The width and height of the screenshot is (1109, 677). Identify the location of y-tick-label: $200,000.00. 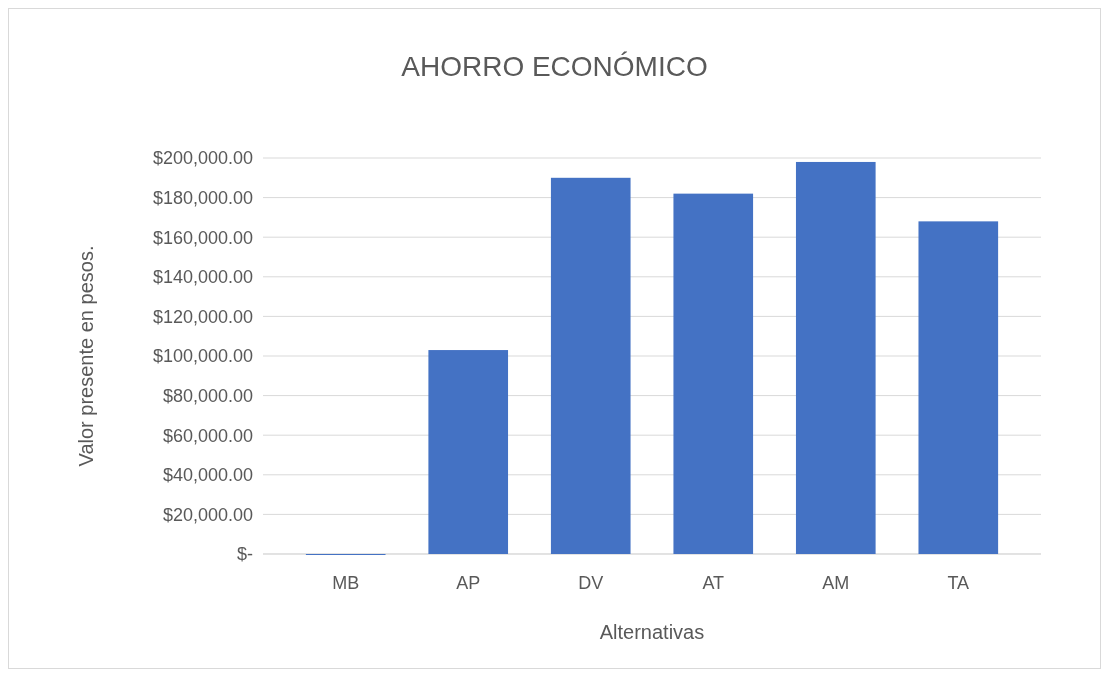
(202, 158).